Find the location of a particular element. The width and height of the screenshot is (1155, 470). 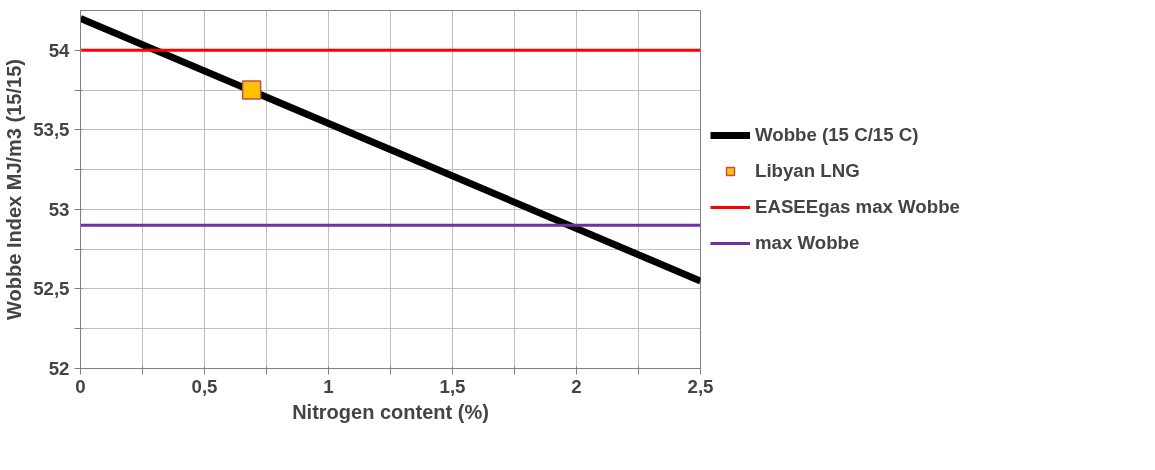

x-tick-label: 0,5 is located at coordinates (204, 386).